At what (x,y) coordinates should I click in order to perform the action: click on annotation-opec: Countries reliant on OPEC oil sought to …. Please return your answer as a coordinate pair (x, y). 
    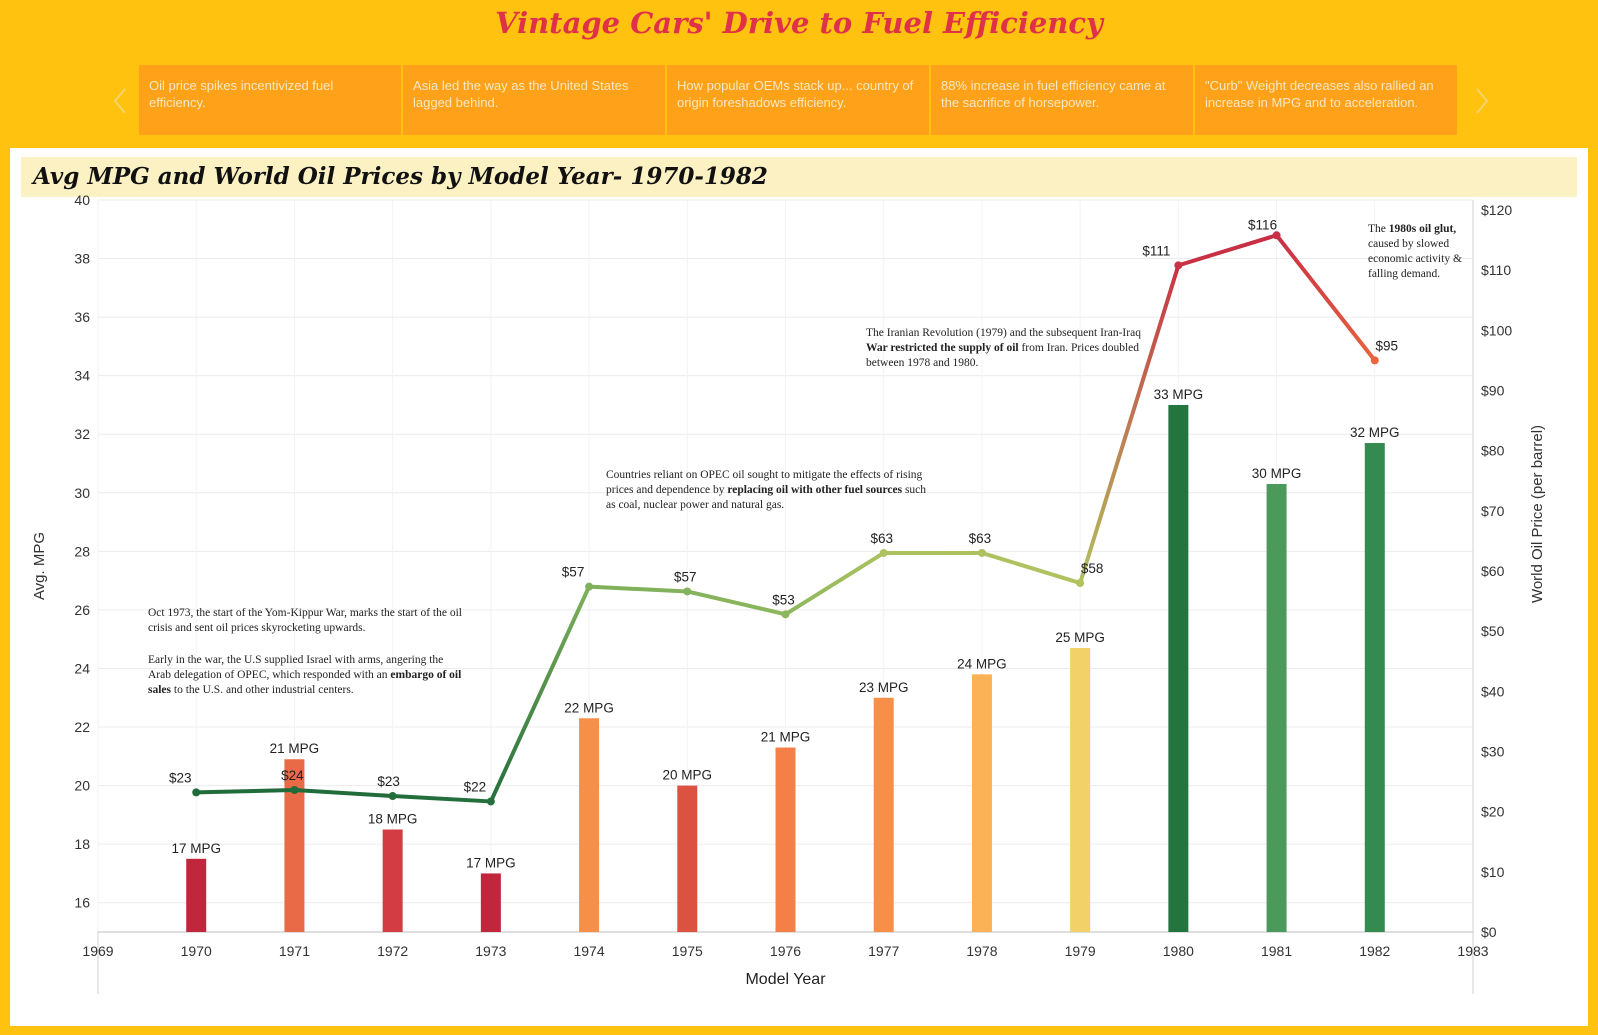
    Looking at the image, I should click on (766, 490).